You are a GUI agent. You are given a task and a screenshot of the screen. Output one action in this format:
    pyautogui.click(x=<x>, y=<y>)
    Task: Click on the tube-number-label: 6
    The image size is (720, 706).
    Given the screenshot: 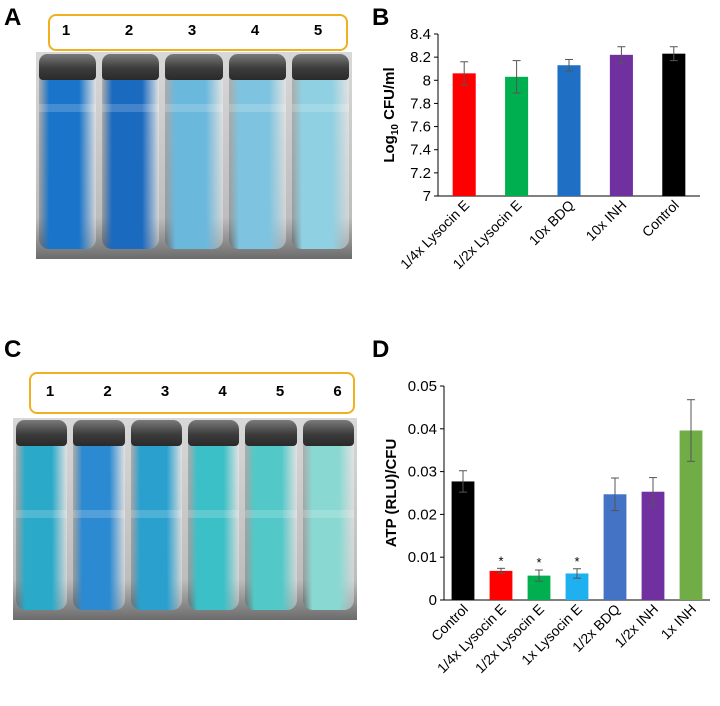 What is the action you would take?
    pyautogui.click(x=337, y=391)
    